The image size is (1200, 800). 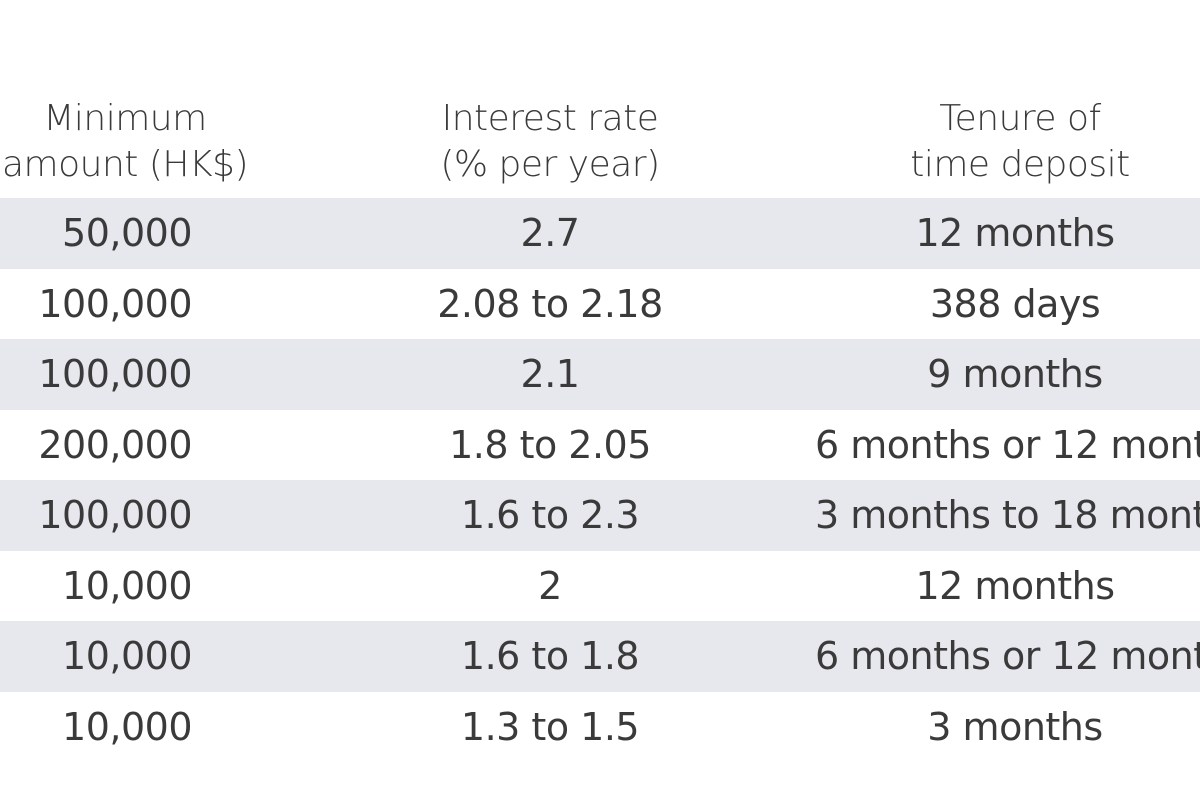 I want to click on table-row: 10,000 1.6 to 1.8 6 months or 12 months, so click(x=600, y=656).